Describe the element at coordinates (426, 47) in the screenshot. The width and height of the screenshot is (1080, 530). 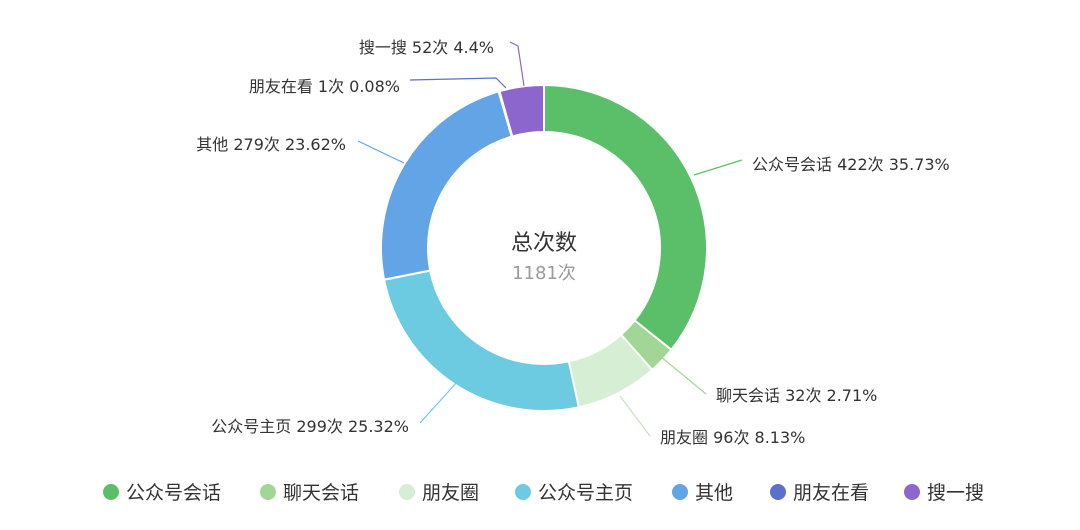
I see `slice-label-7: 搜一搜 52次 4.4%` at that location.